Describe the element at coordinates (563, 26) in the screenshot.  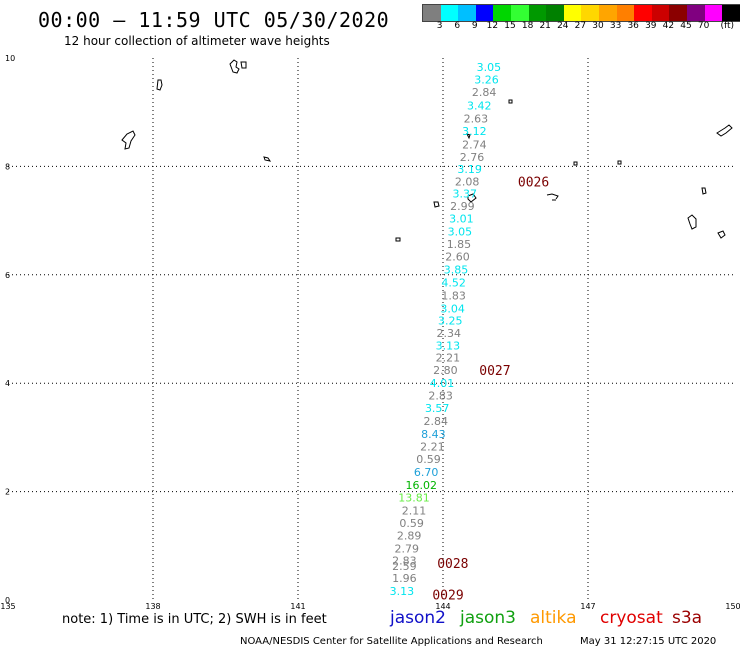
I see `colorbar-label: 24` at that location.